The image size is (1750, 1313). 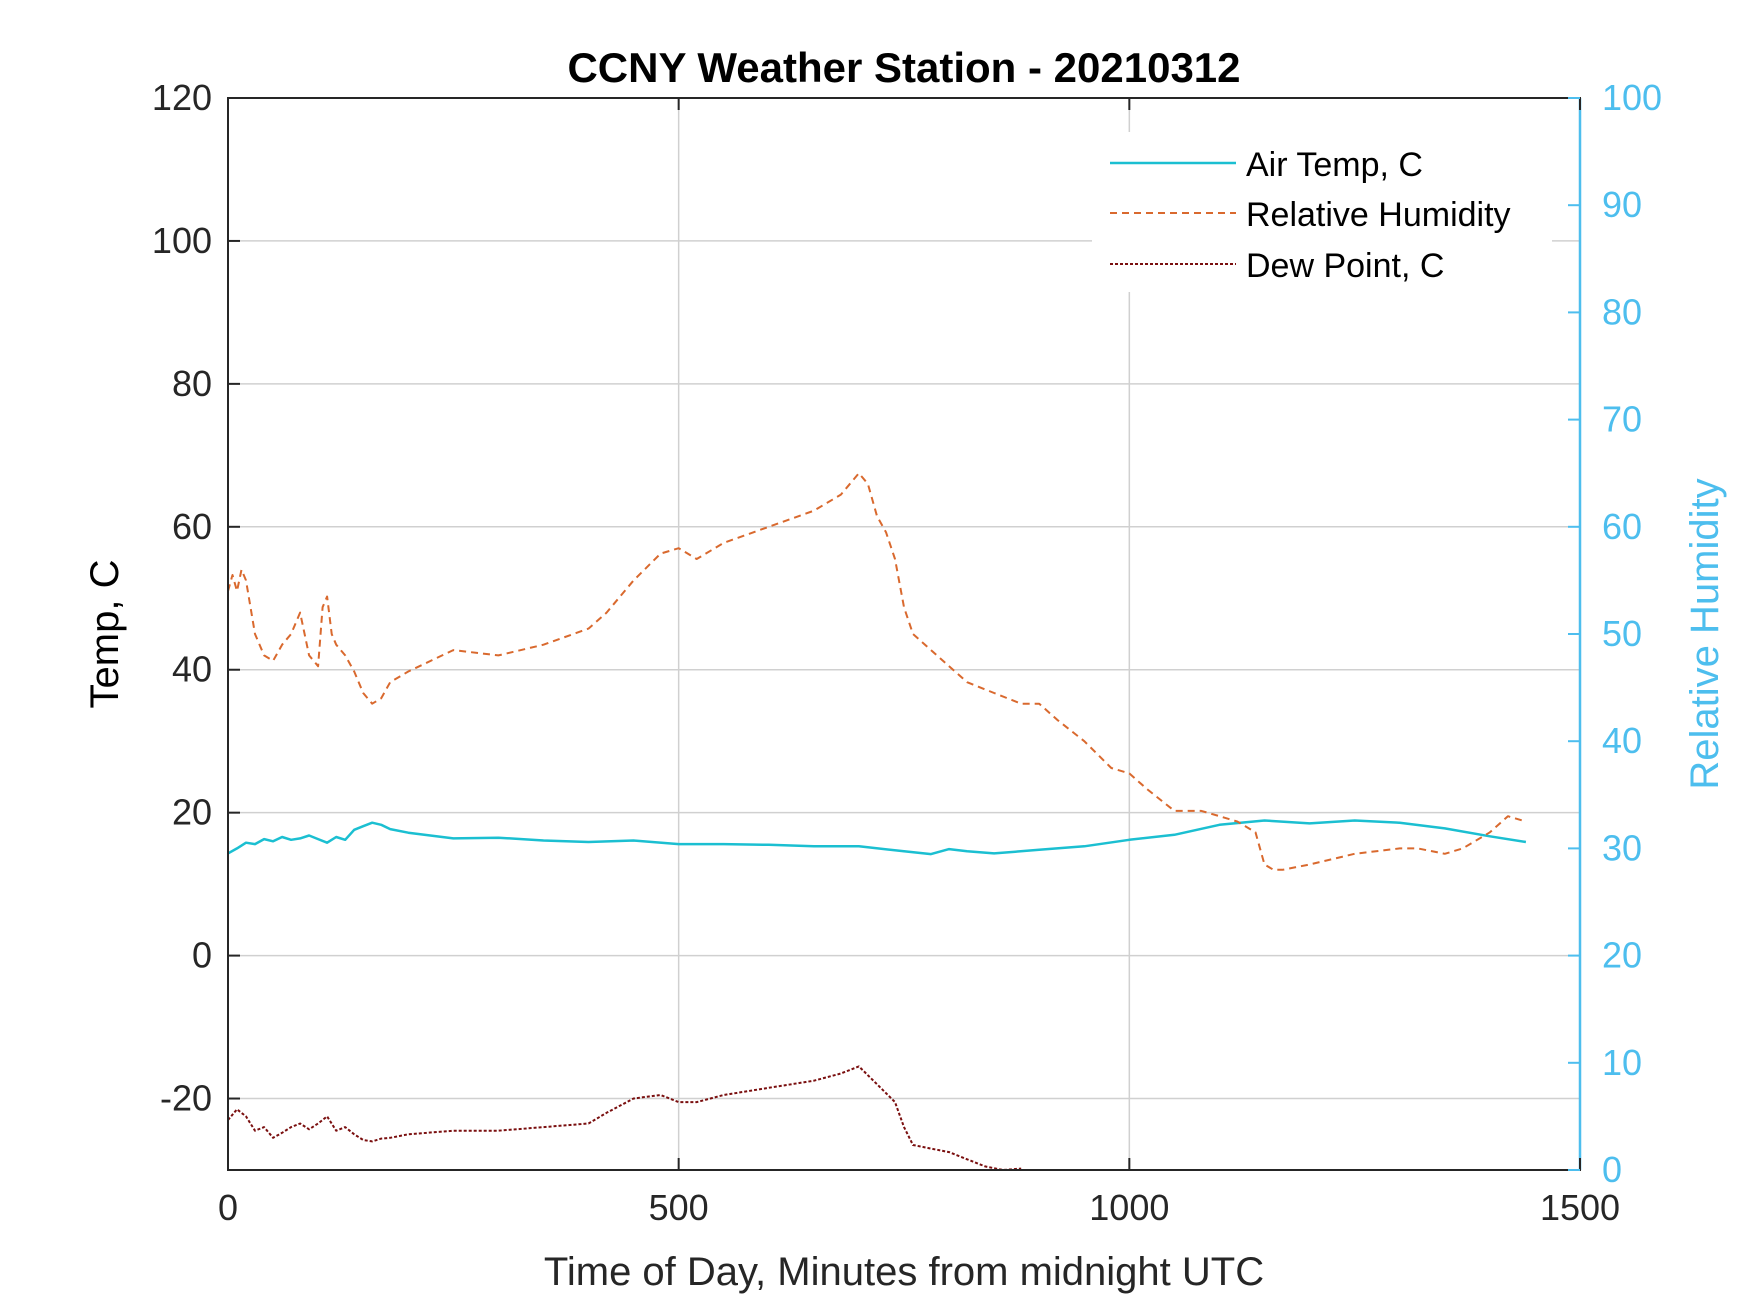 I want to click on x-tick-label: 1000, so click(x=1129, y=1207).